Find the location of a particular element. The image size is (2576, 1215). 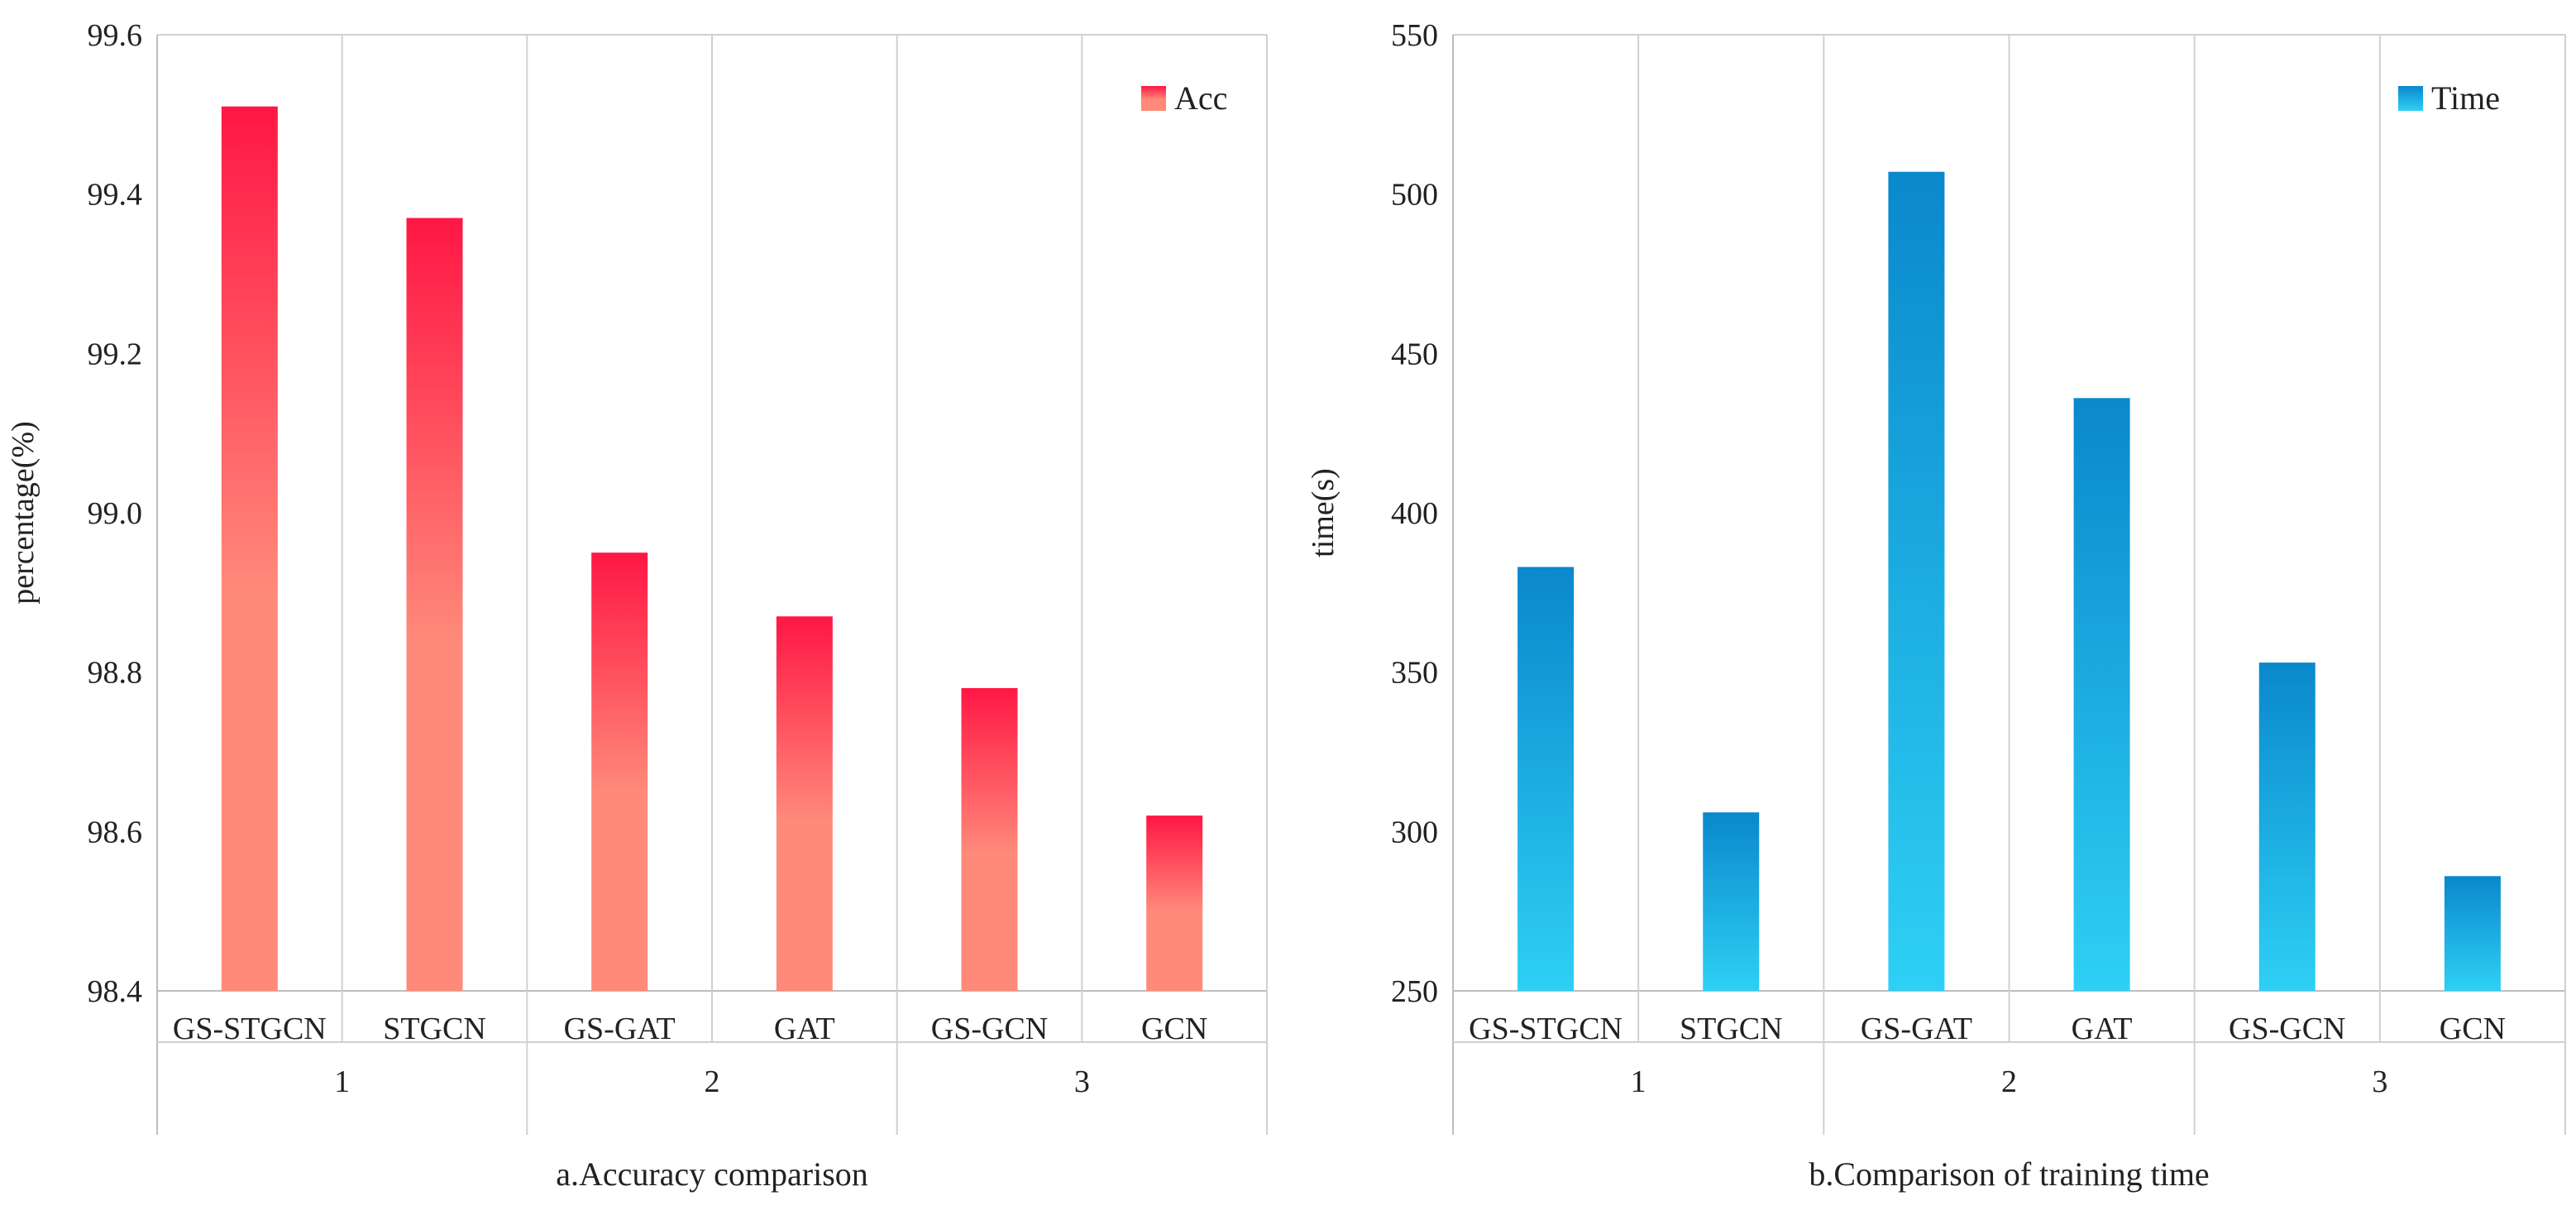

y-axis-title: percentage(%) is located at coordinates (23, 513).